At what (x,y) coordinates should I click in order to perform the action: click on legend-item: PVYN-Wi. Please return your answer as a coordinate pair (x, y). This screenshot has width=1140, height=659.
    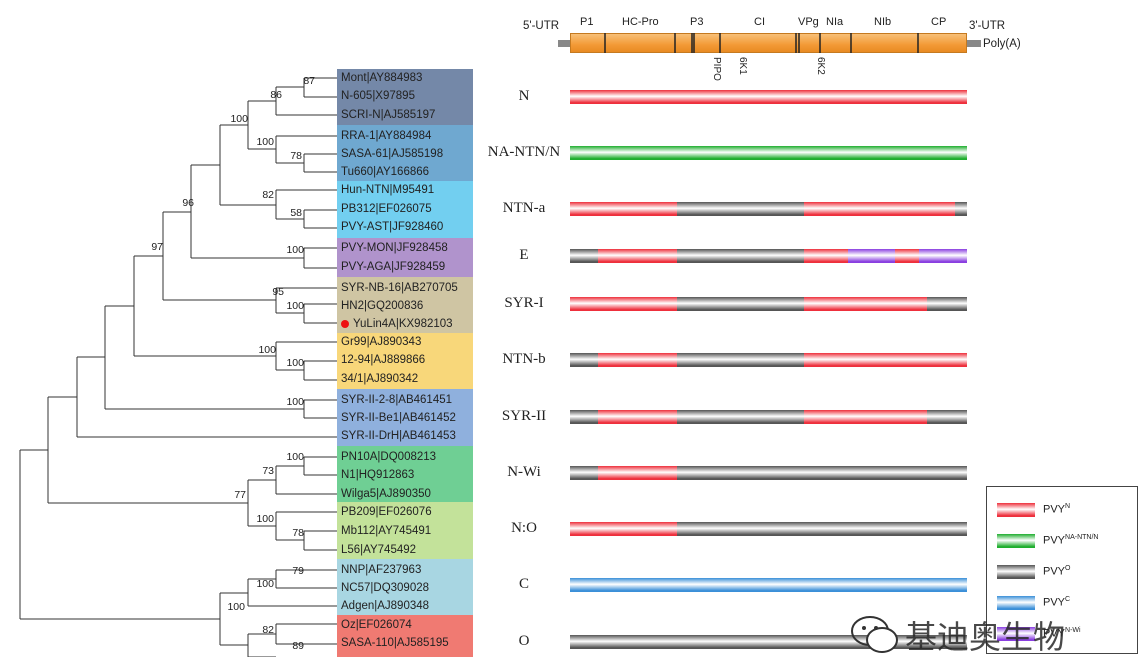
    Looking at the image, I should click on (1067, 635).